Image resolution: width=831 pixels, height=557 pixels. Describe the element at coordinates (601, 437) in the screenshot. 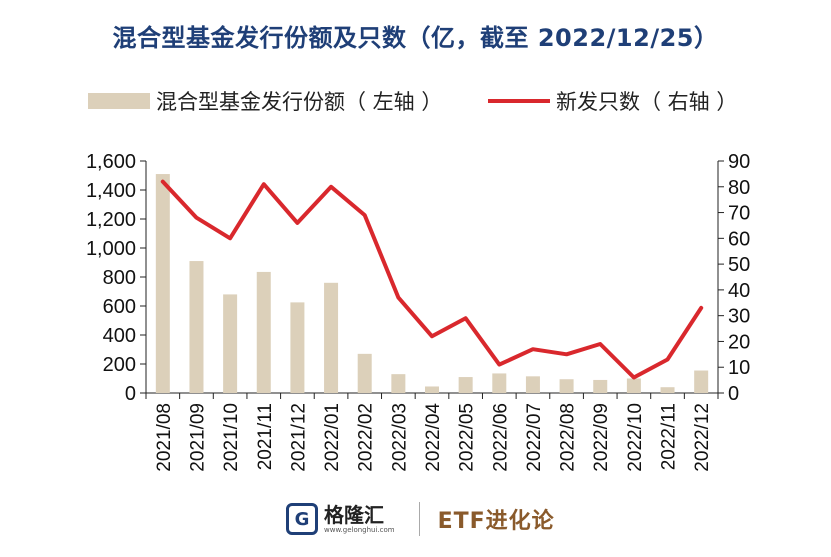

I see `x-tick-label: 2022/09` at that location.